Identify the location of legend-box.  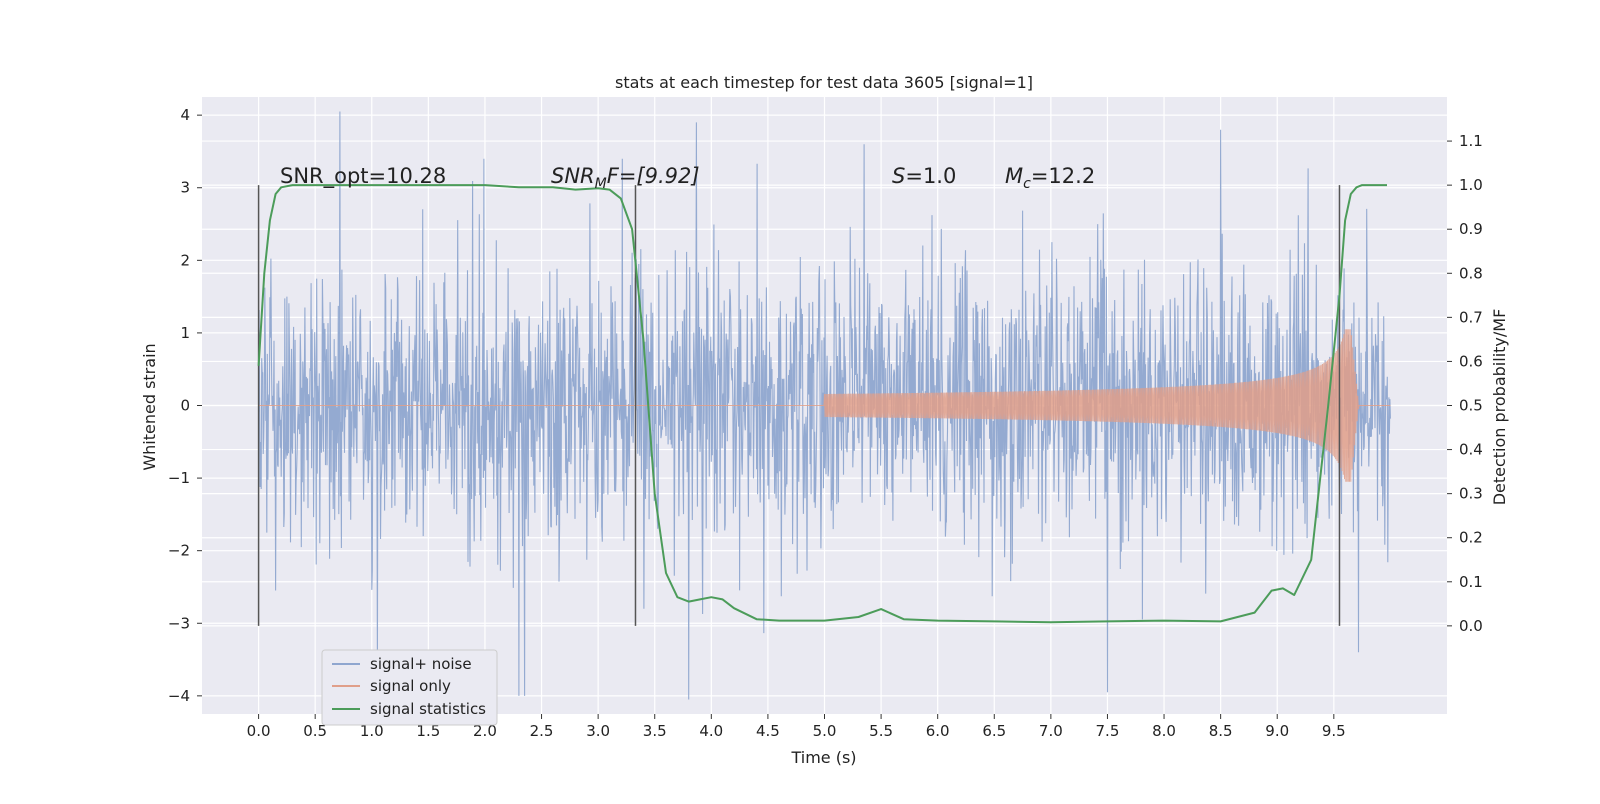
(409, 687).